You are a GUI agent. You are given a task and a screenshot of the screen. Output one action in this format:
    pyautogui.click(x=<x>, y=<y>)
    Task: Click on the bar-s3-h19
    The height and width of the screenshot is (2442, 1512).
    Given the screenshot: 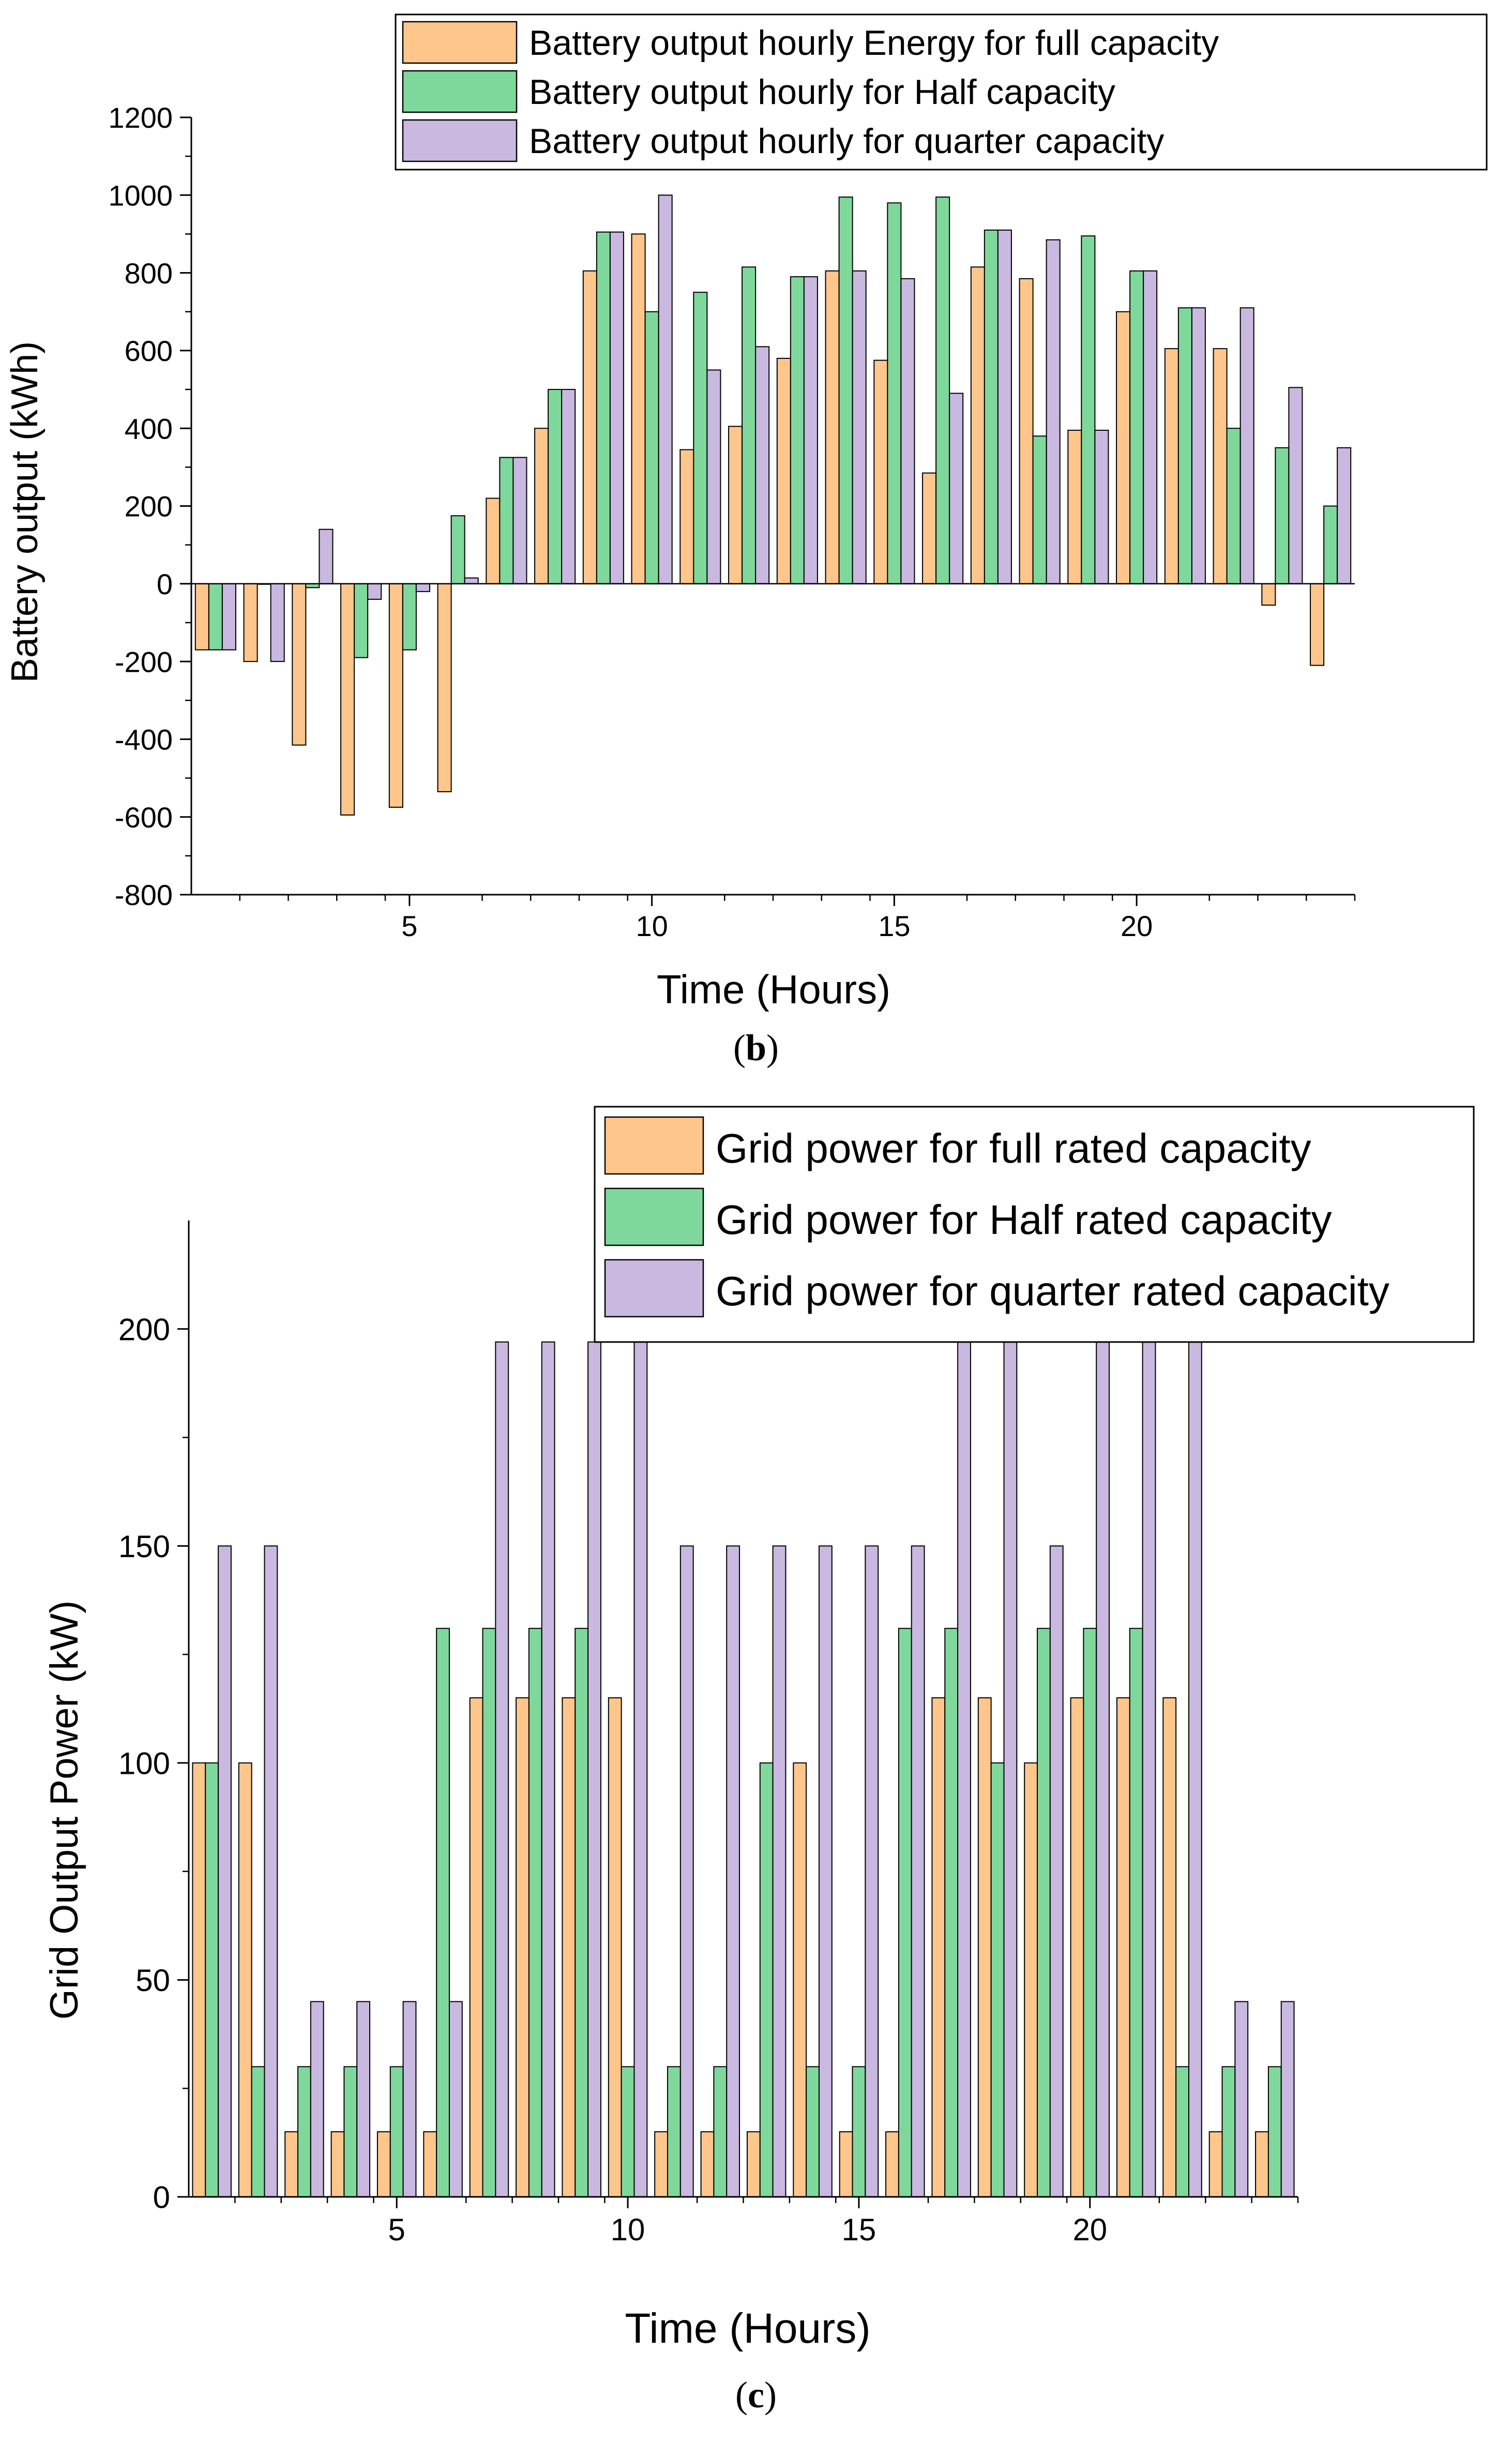 What is the action you would take?
    pyautogui.click(x=1101, y=506)
    